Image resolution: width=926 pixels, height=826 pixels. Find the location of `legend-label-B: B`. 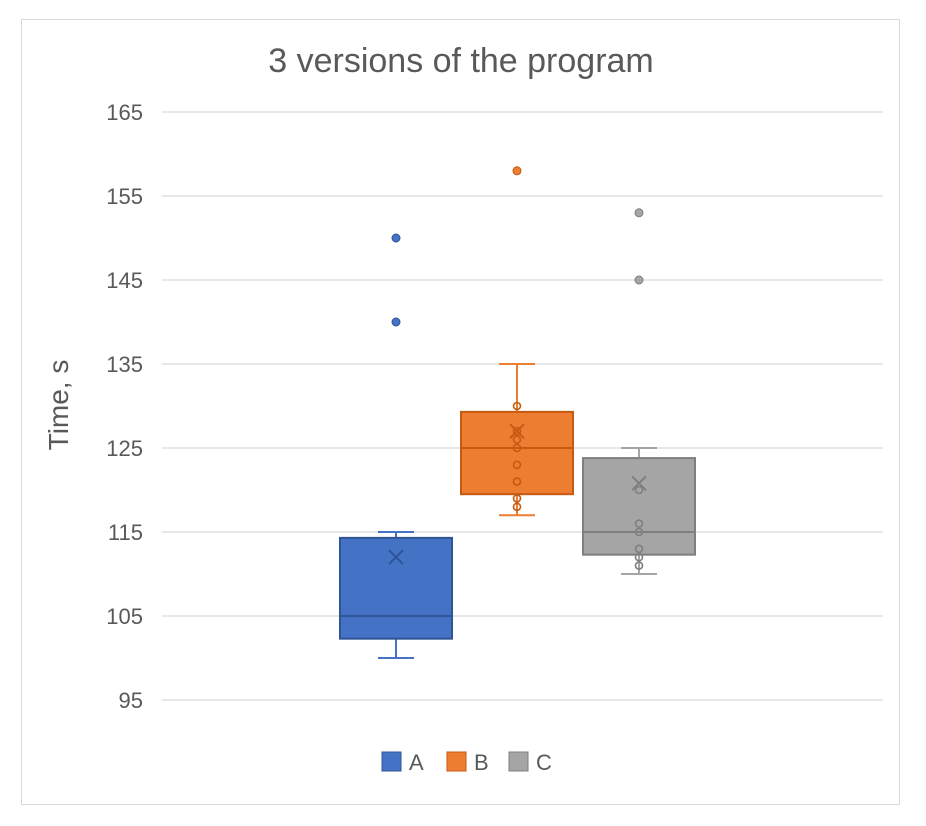

legend-label-B: B is located at coordinates (481, 762).